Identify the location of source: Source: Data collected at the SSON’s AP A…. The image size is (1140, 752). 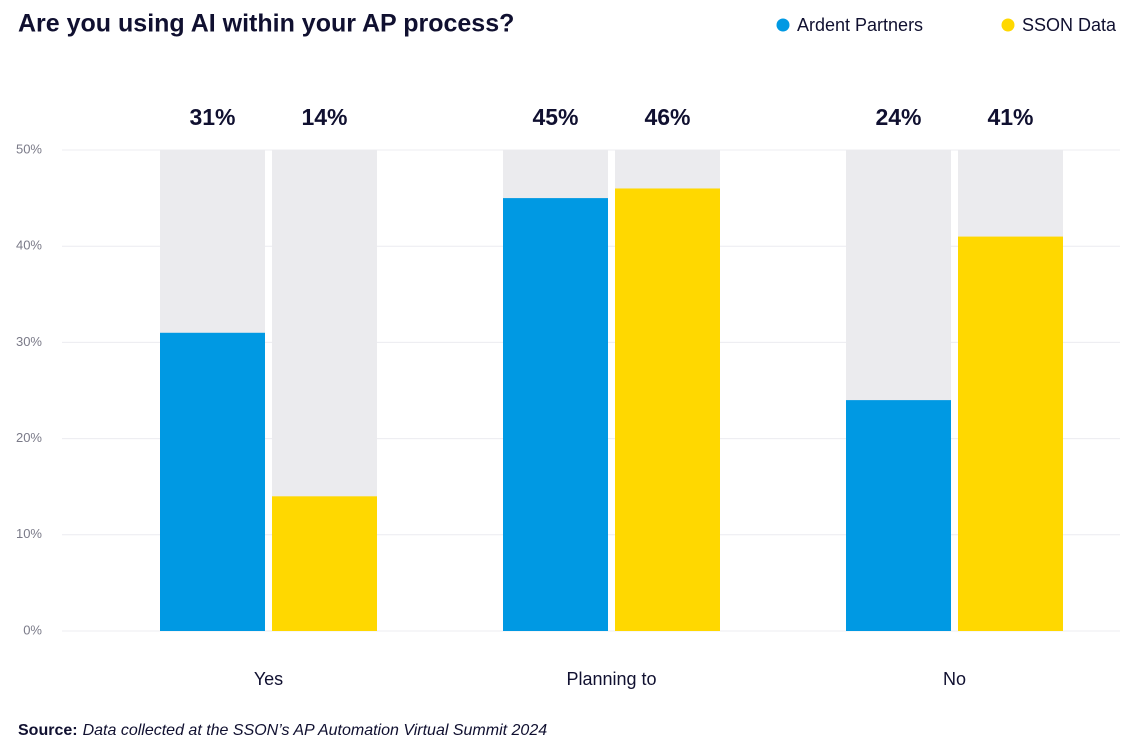
(282, 730).